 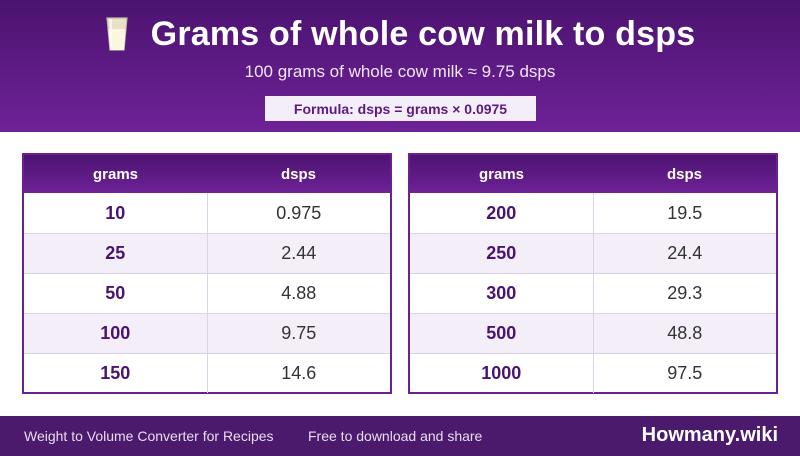 I want to click on dsps-cell: 2.44, so click(x=299, y=253).